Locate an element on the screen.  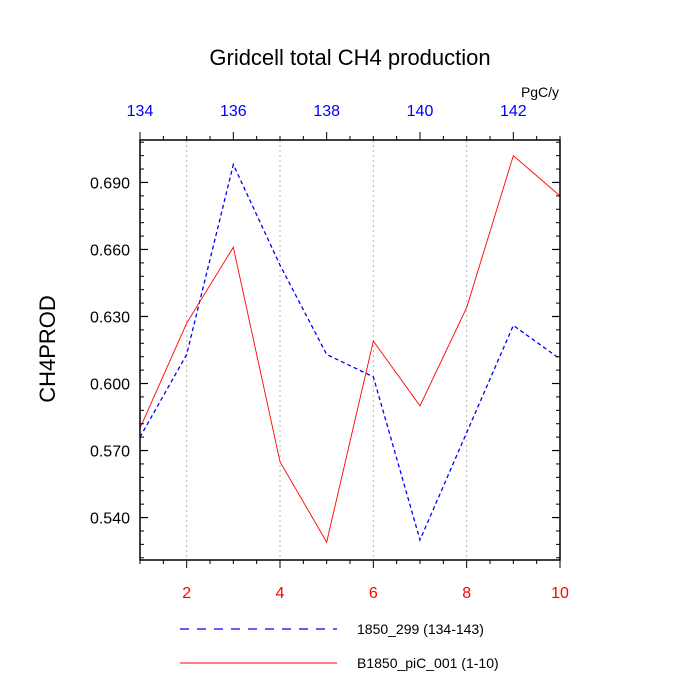
legend-label-0: 1850_299 (134-143) is located at coordinates (420, 629).